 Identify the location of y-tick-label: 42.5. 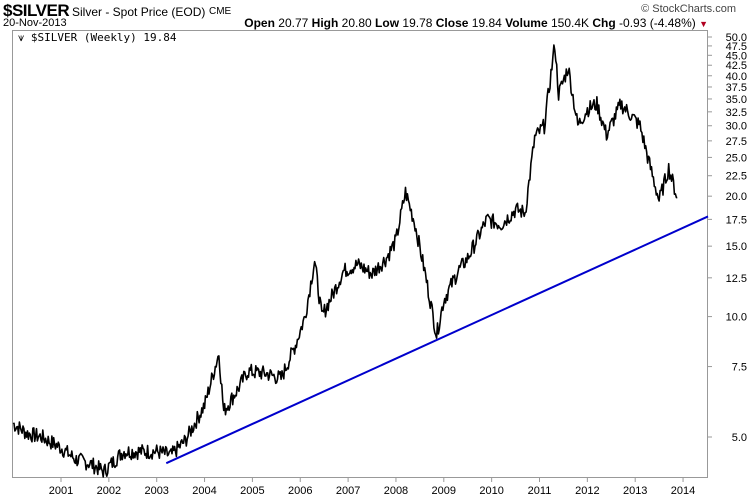
(736, 66).